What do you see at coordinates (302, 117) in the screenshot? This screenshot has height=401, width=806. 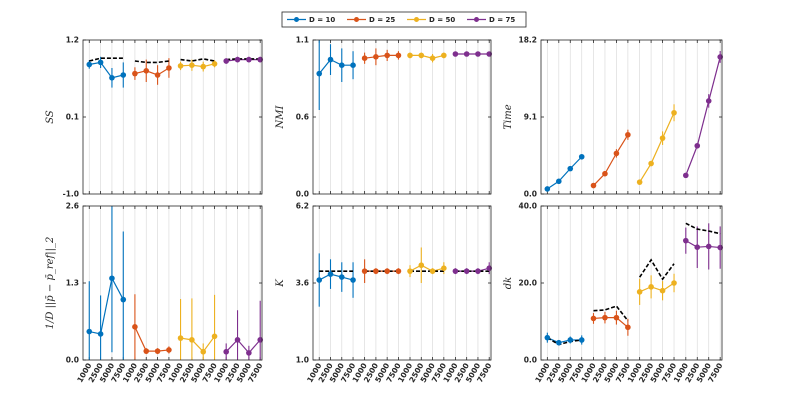 I see `y-tick-label: 0.6` at bounding box center [302, 117].